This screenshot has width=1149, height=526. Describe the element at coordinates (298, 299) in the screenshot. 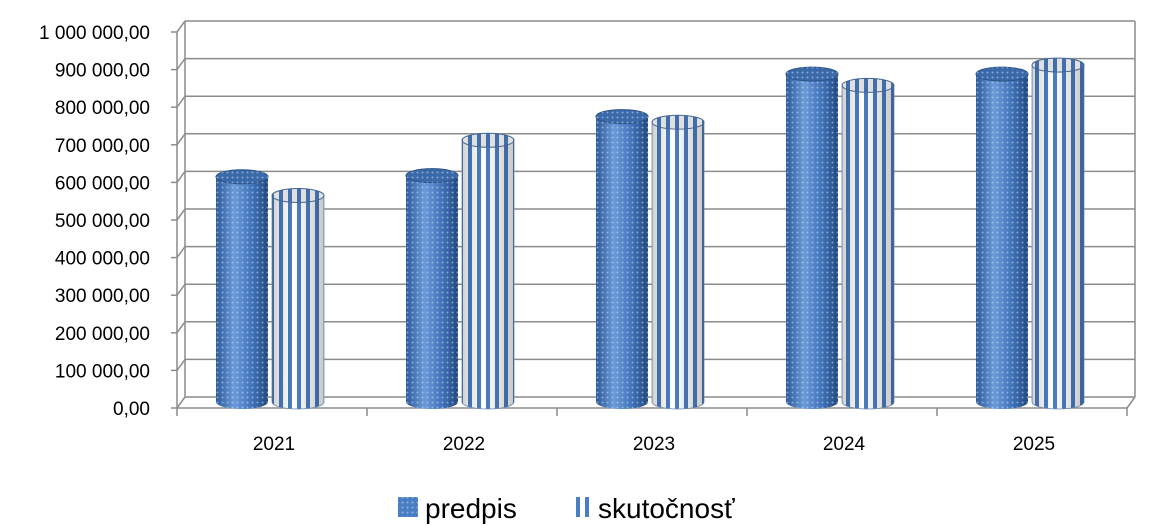

I see `bar-stripes-2021` at that location.